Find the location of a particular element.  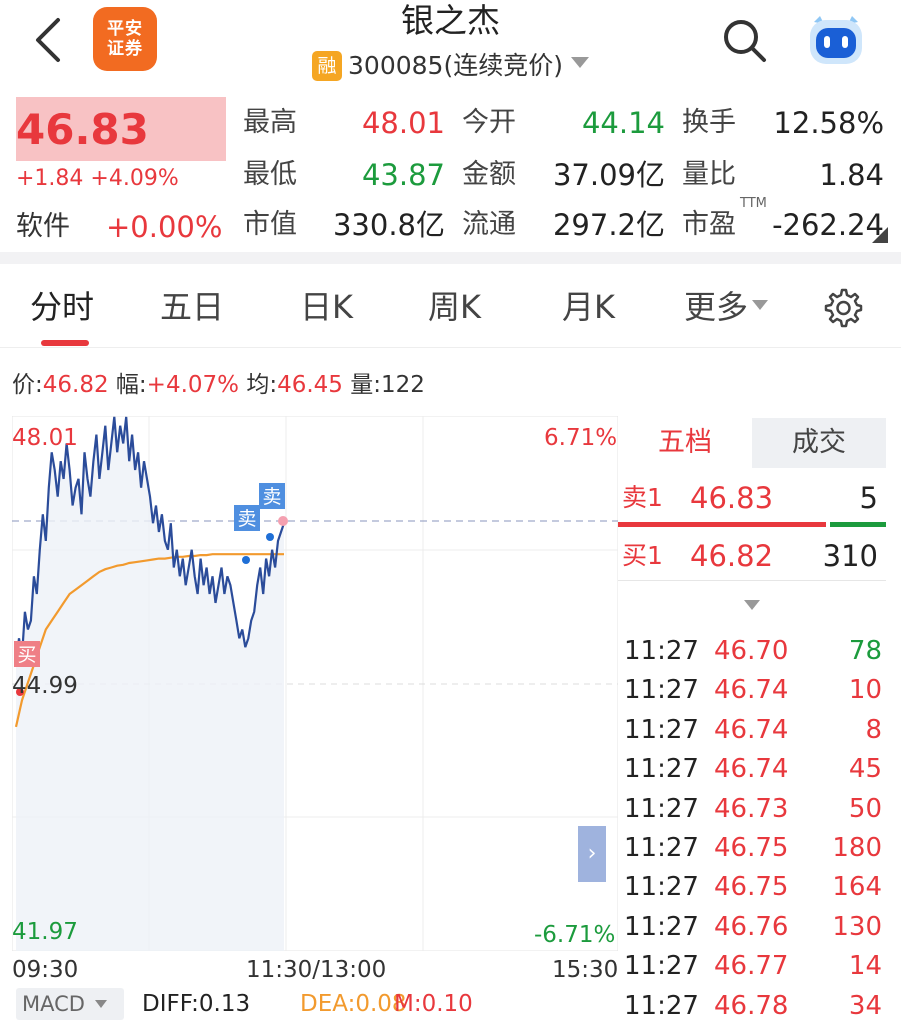

y-axis-prev-close: 44.99 is located at coordinates (45, 686).